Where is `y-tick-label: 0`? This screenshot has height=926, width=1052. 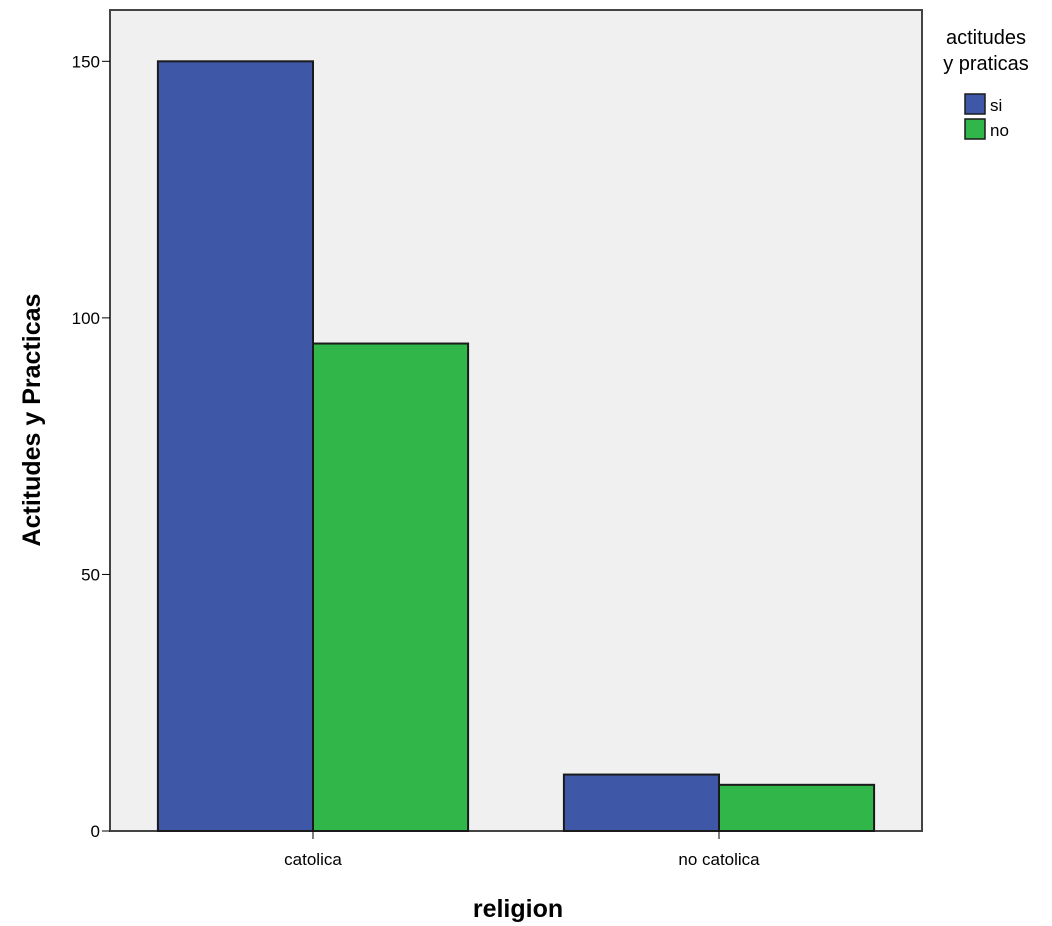
y-tick-label: 0 is located at coordinates (95, 831).